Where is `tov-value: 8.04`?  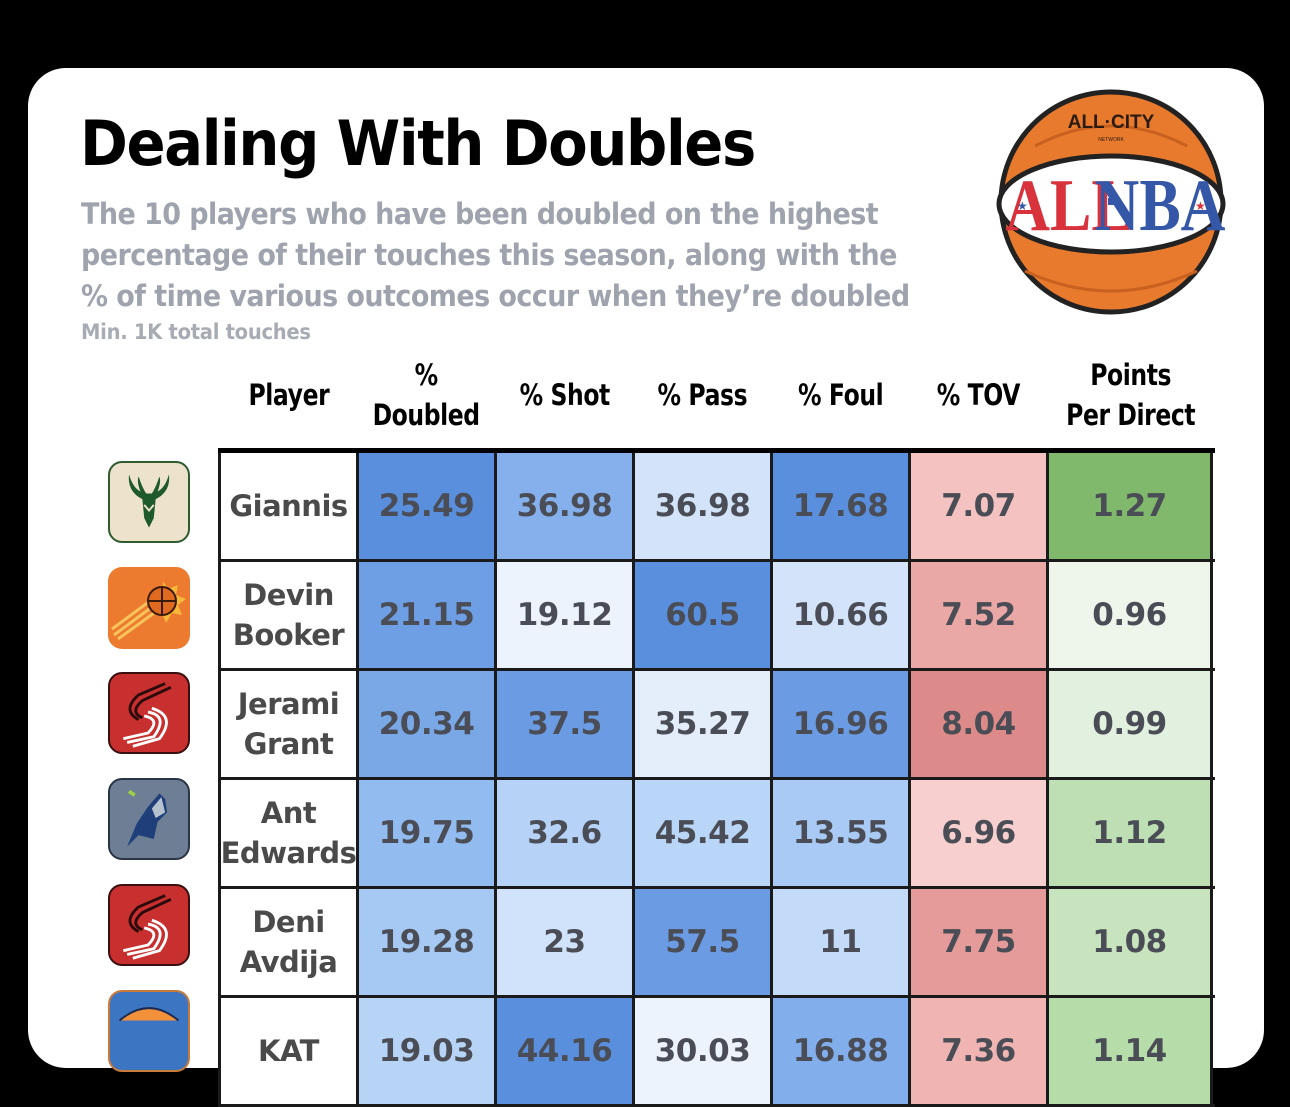
tov-value: 8.04 is located at coordinates (977, 724).